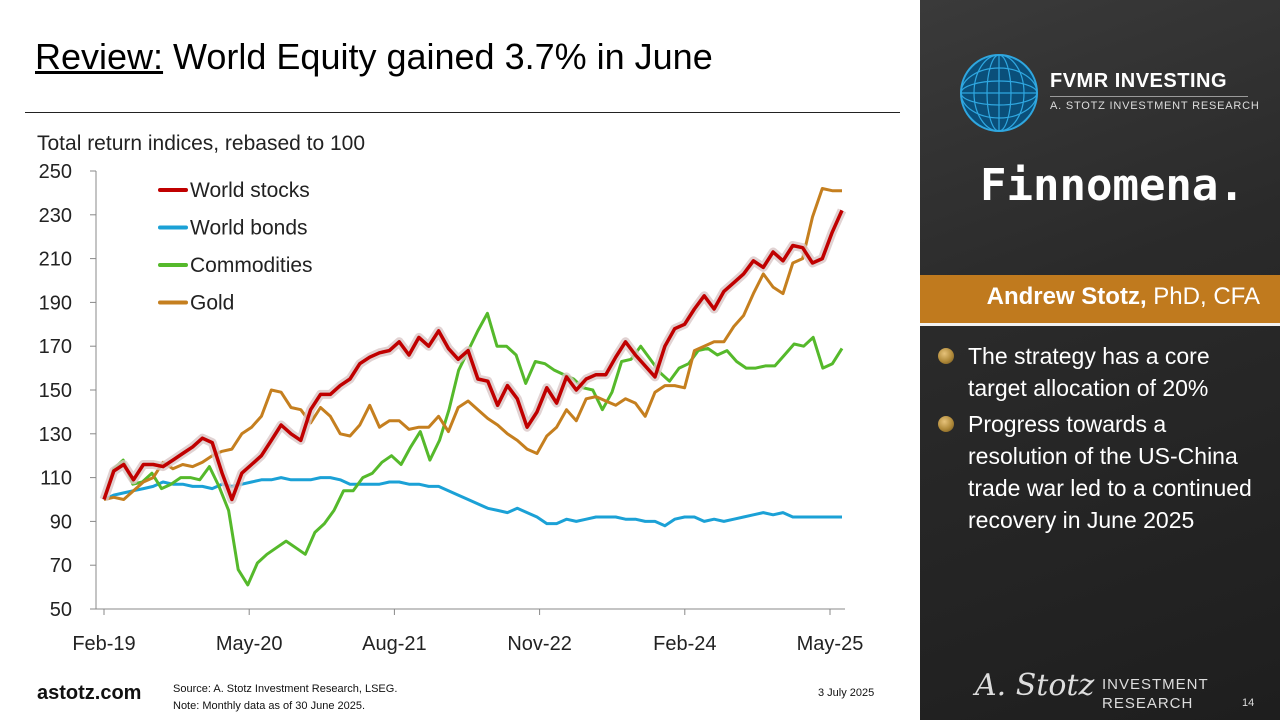  What do you see at coordinates (55, 391) in the screenshot?
I see `y-tick-label: 150` at bounding box center [55, 391].